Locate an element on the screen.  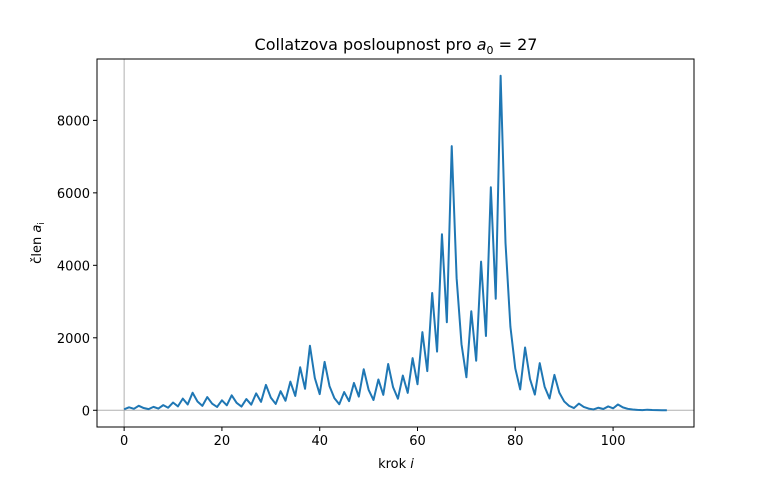
x-tick-label: 100 is located at coordinates (613, 441).